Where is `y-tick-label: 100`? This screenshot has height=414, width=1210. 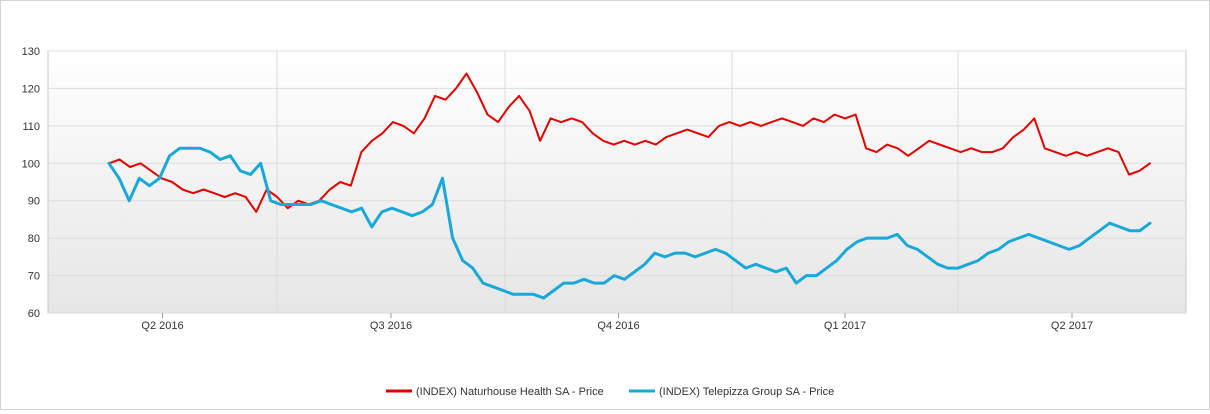 y-tick-label: 100 is located at coordinates (31, 164).